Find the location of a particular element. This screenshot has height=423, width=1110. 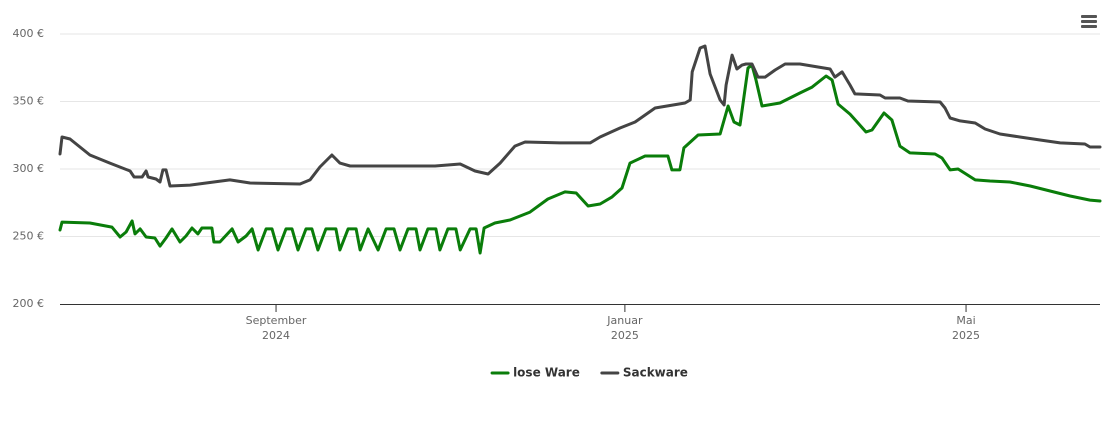

legend-item: Sackware is located at coordinates (644, 373).